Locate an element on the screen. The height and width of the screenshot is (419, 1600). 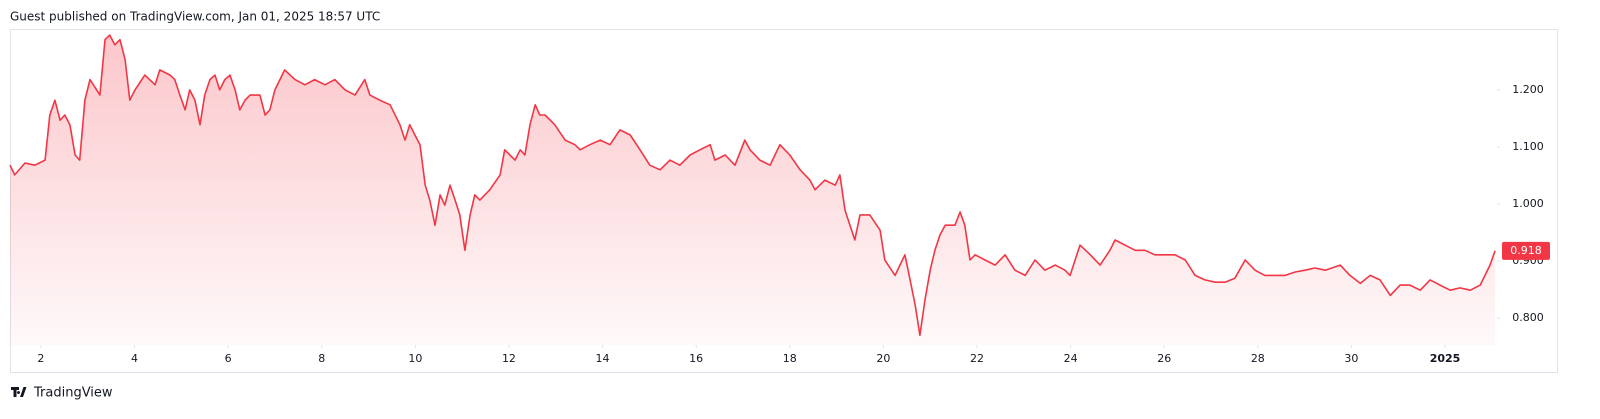
x-tick-label: 22 is located at coordinates (977, 358).